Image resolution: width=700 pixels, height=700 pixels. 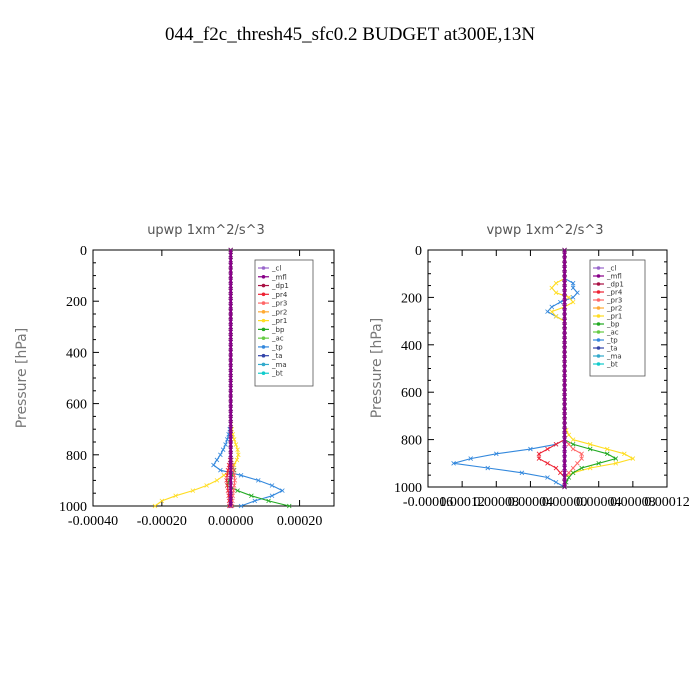 I want to click on vpwp-legend-label: _ma, so click(x=614, y=357).